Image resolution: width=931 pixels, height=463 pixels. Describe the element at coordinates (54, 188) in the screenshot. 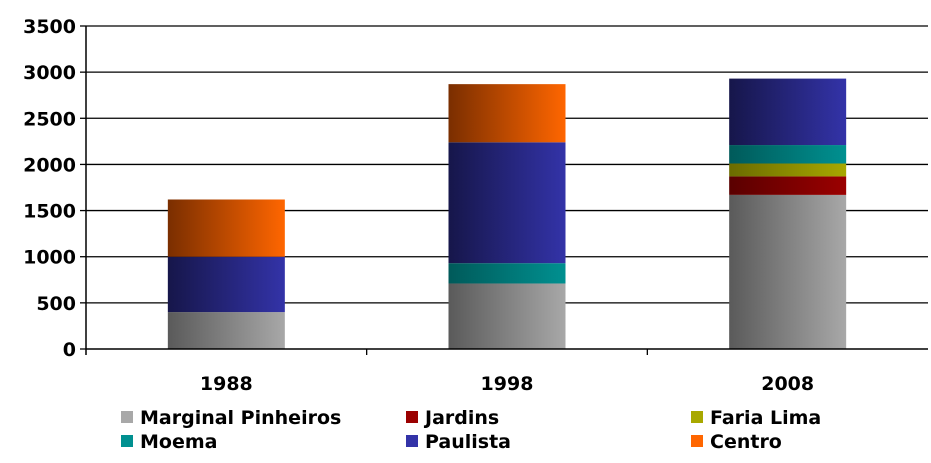

I see `y-axis-ticks: 0 500 1000 1500 2000 2500 3000 3500` at that location.